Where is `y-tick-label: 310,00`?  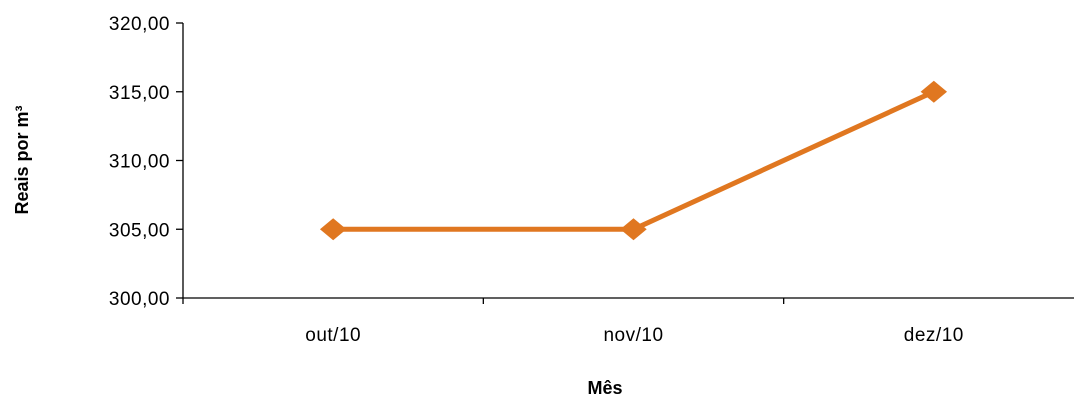 y-tick-label: 310,00 is located at coordinates (139, 162).